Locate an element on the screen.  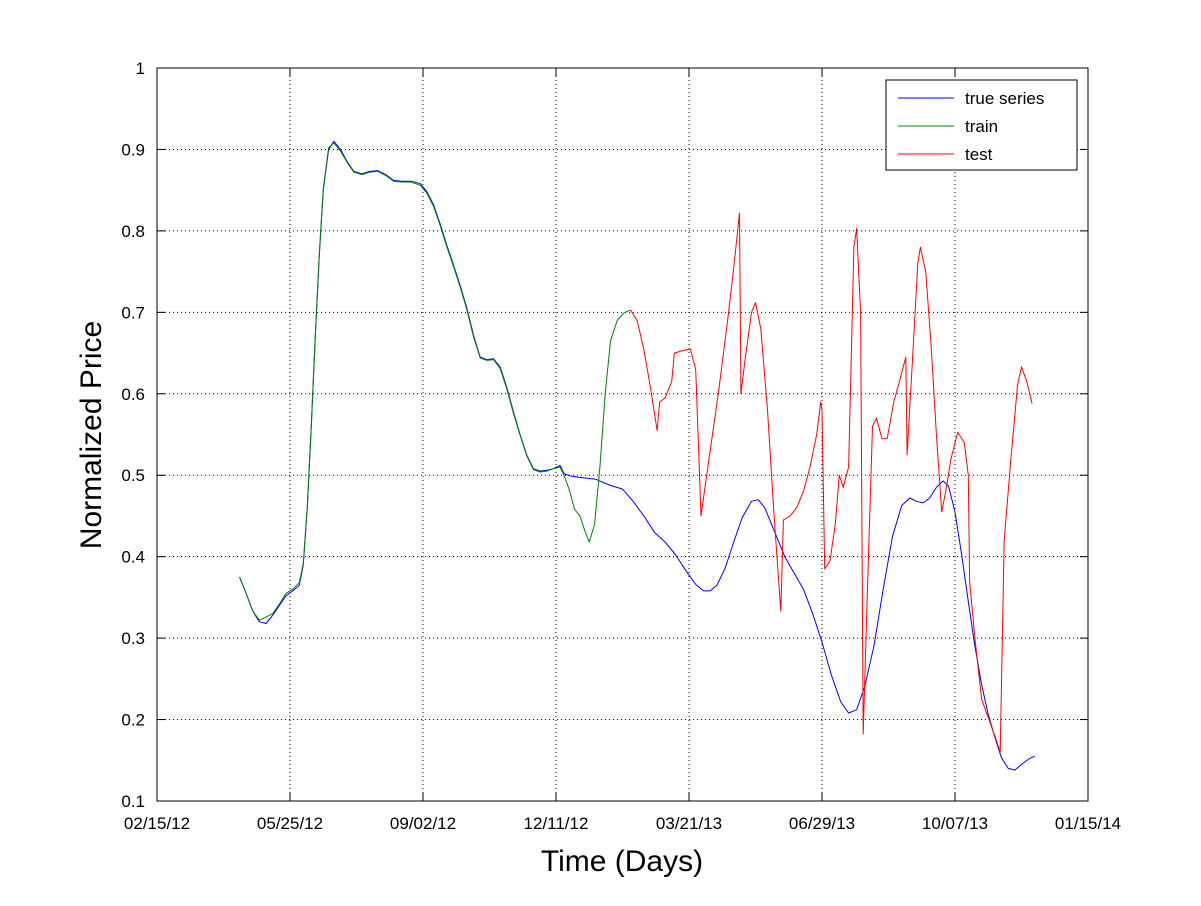
y-tick-label: 0.5 is located at coordinates (133, 475).